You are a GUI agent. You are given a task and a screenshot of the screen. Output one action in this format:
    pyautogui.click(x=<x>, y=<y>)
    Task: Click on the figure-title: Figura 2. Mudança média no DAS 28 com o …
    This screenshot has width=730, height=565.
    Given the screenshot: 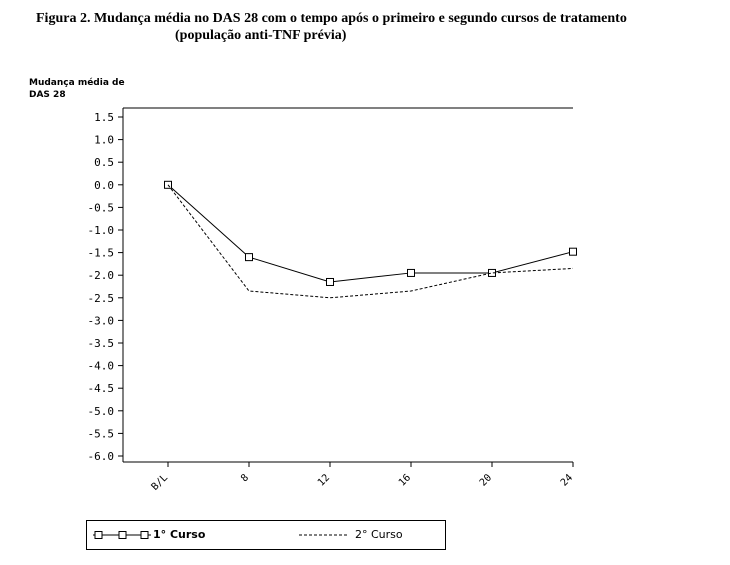 What is the action you would take?
    pyautogui.click(x=381, y=27)
    